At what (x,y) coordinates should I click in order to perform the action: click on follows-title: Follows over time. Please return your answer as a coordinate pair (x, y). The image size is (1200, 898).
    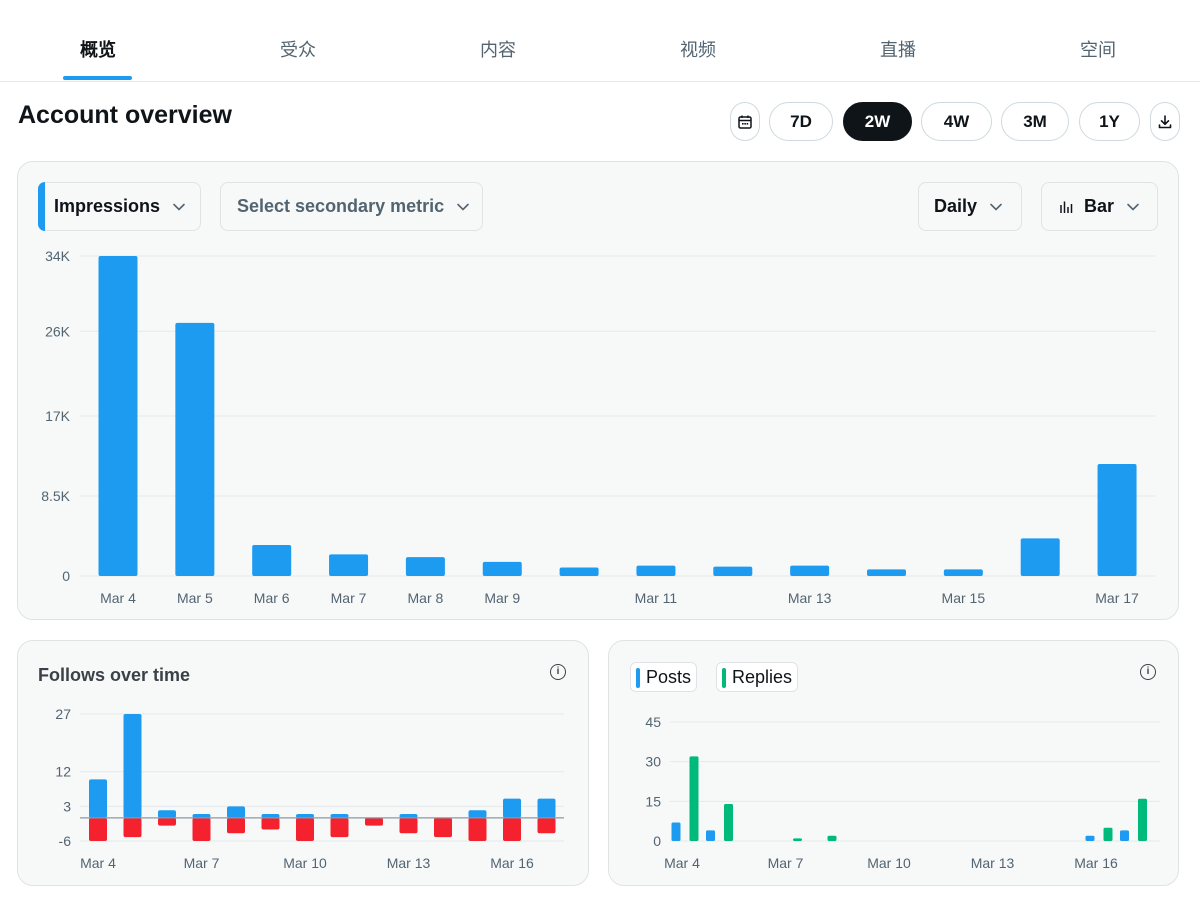
    Looking at the image, I should click on (114, 675).